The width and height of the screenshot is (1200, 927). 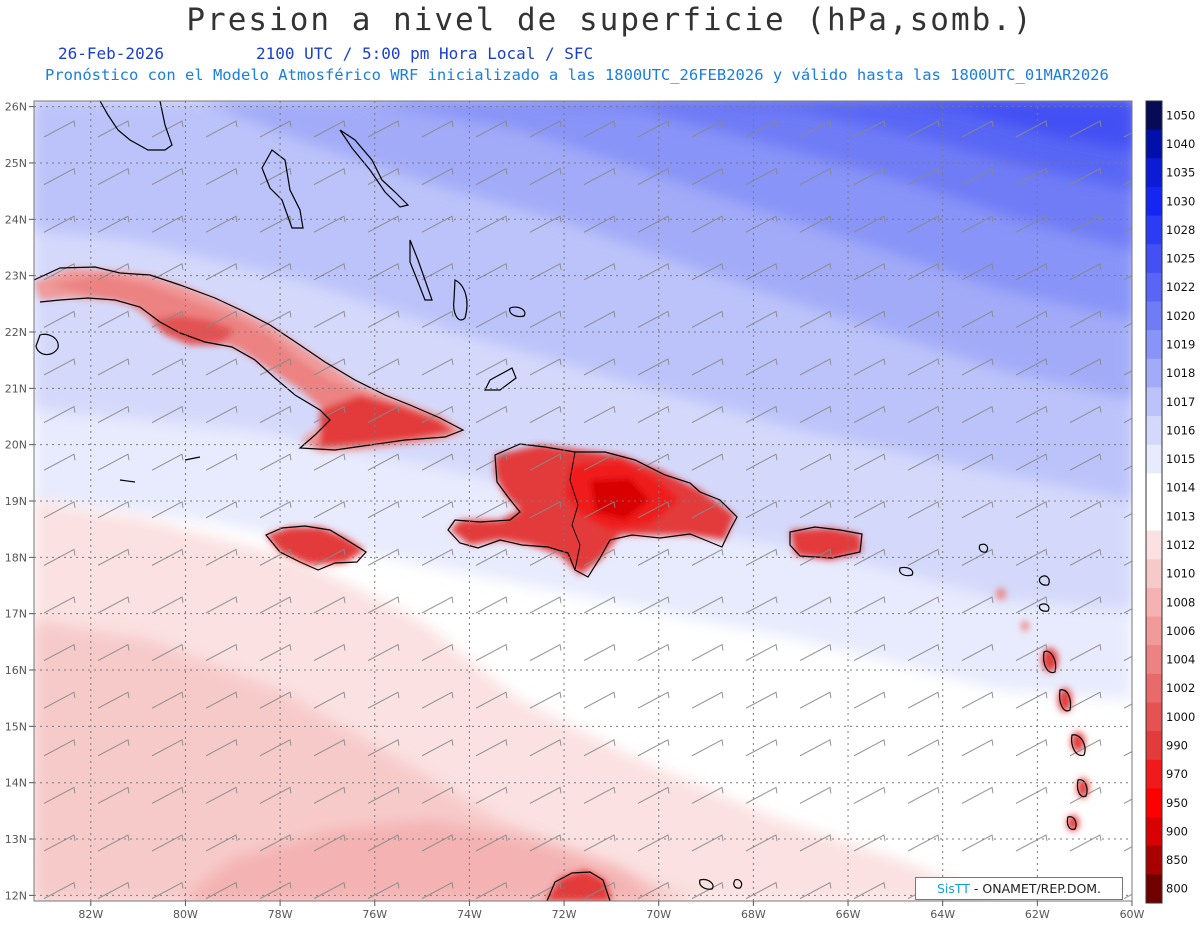 What do you see at coordinates (282, 189) in the screenshot?
I see `coastline-andros` at bounding box center [282, 189].